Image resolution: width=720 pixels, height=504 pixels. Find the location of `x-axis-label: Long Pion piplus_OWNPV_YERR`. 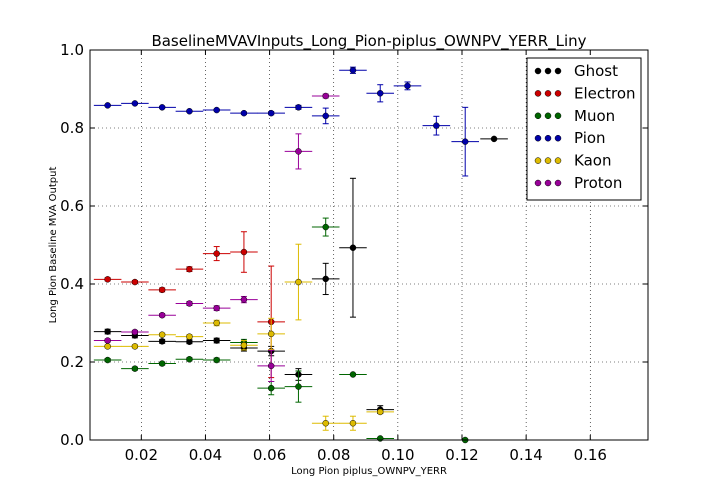

x-axis-label: Long Pion piplus_OWNPV_YERR is located at coordinates (369, 471).